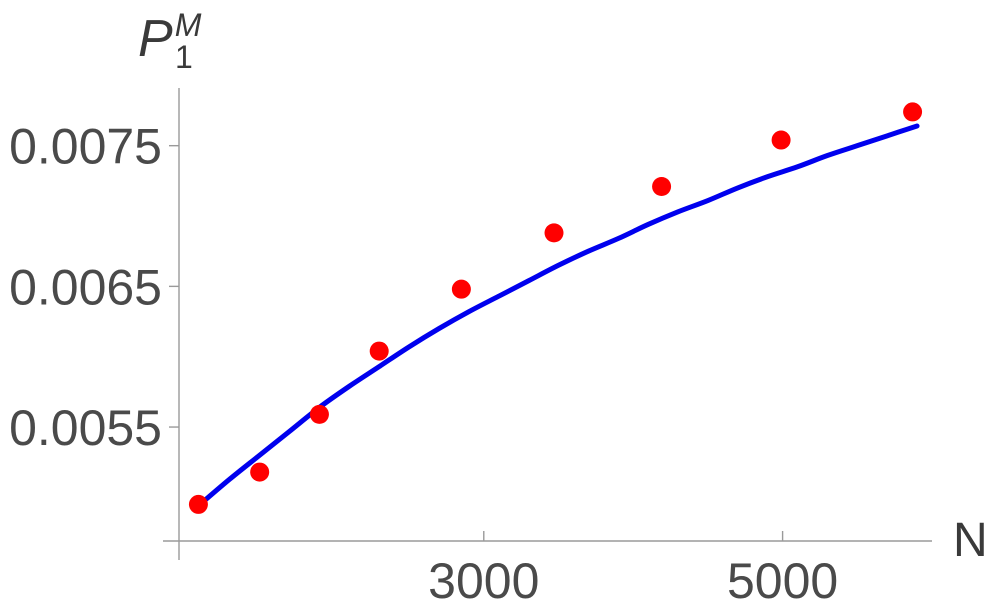 Image resolution: width=996 pixels, height=611 pixels. What do you see at coordinates (184, 57) in the screenshot?
I see `y-axis-title-subscript: 1` at bounding box center [184, 57].